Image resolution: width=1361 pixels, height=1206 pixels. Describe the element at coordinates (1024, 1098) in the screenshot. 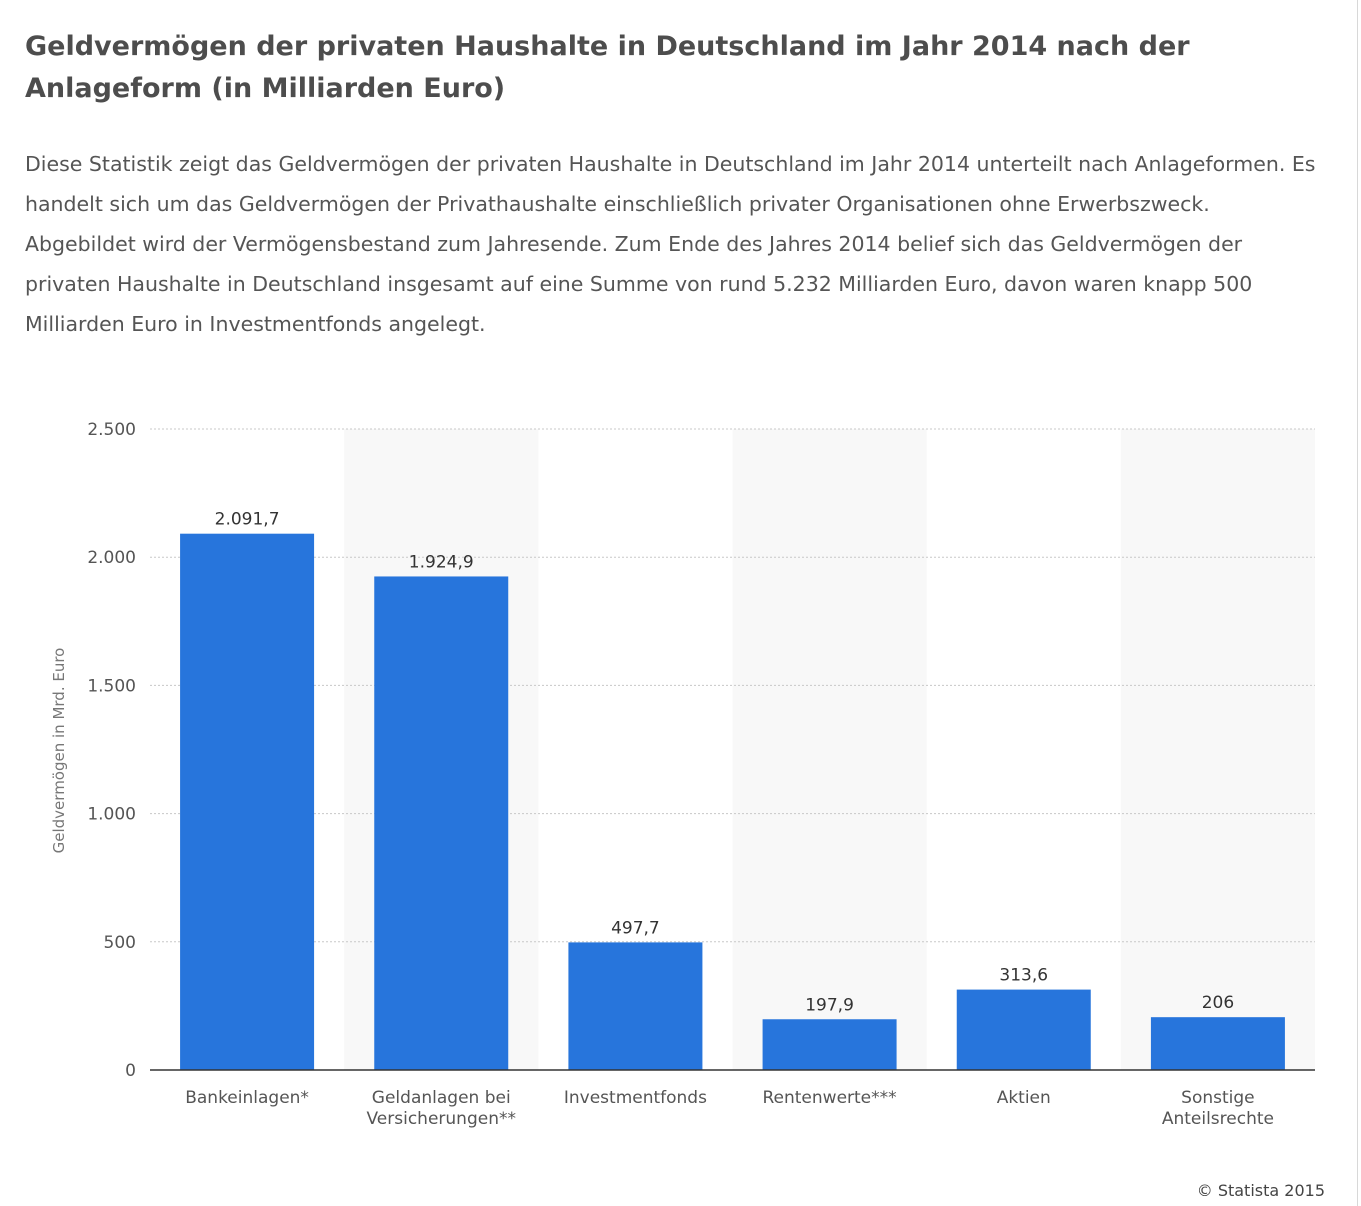

I see `category-label: Aktien` at that location.